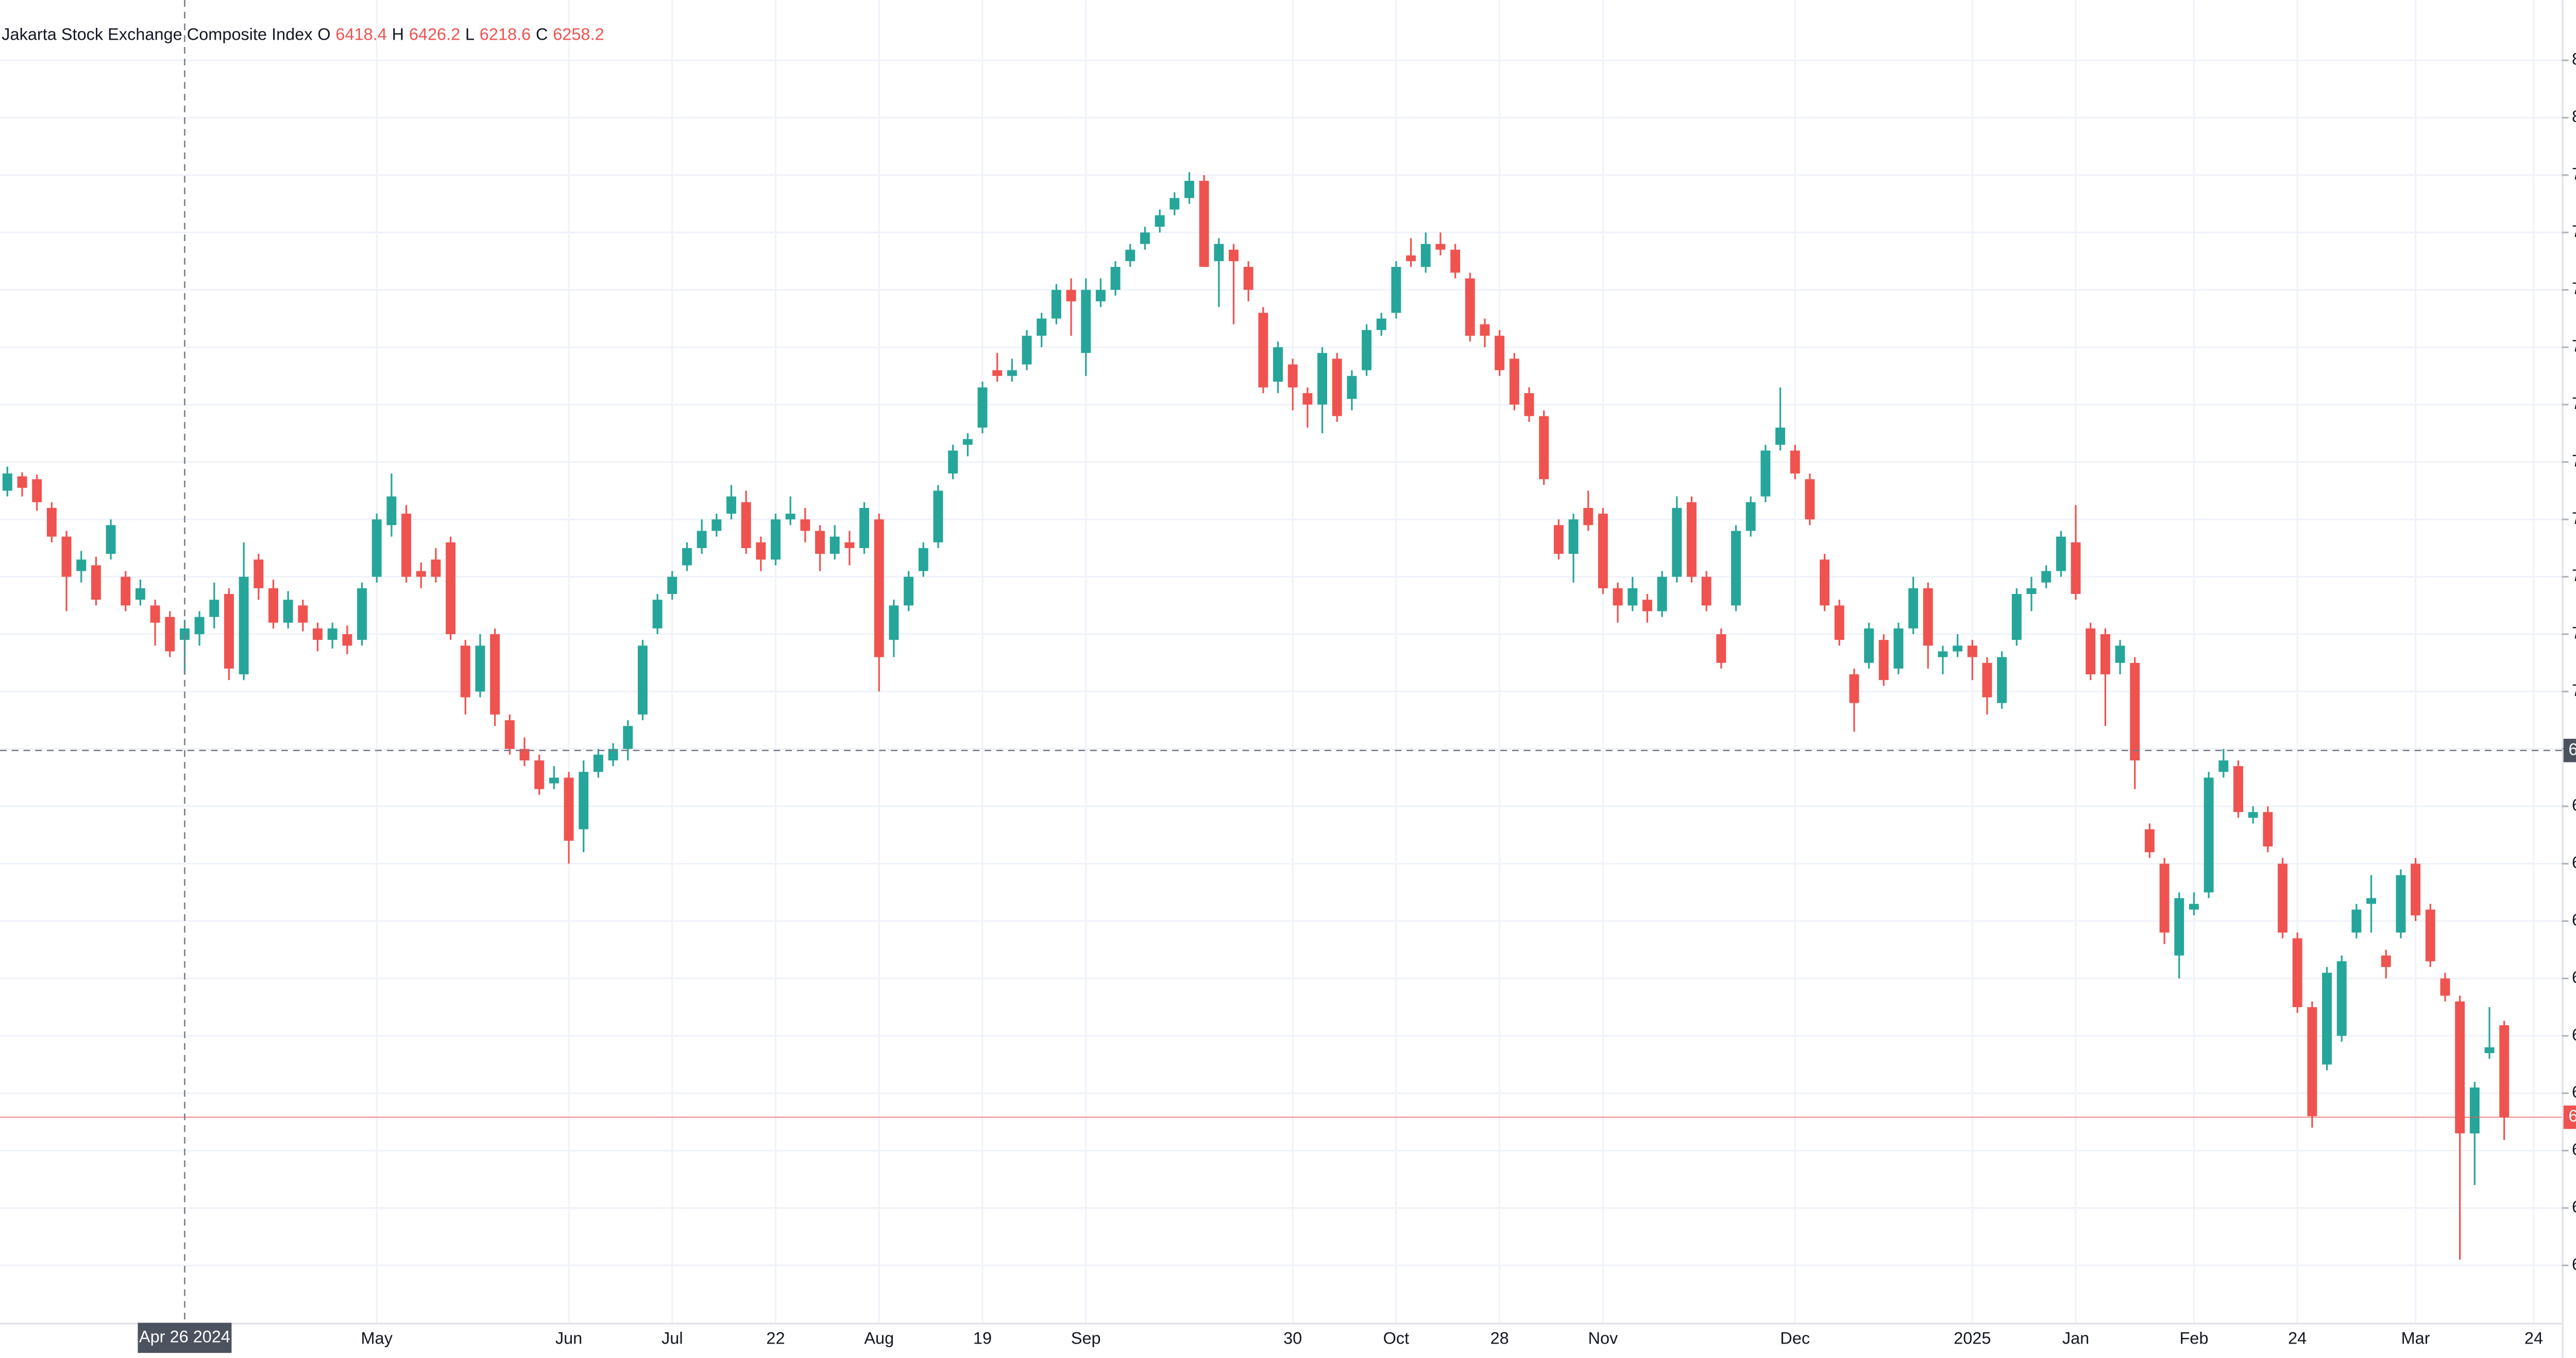 The width and height of the screenshot is (2576, 1358). I want to click on legend-title: Jakarta Stock Exchange Composite Index, so click(157, 34).